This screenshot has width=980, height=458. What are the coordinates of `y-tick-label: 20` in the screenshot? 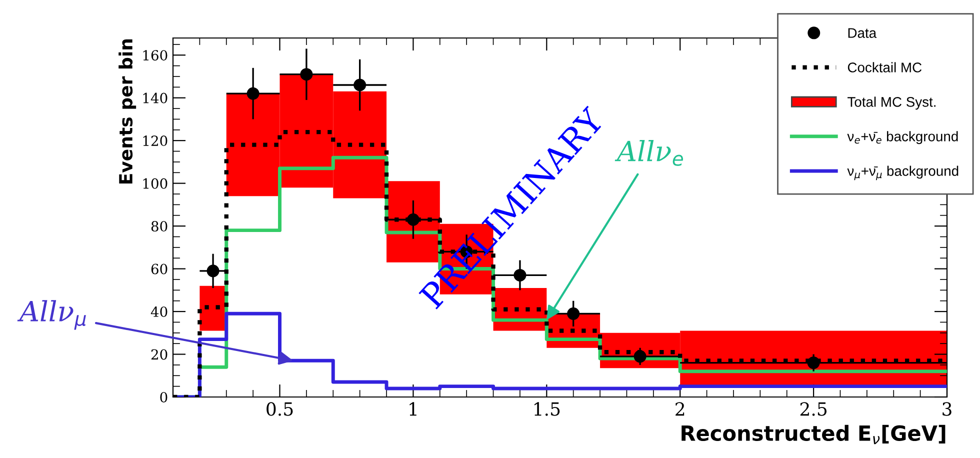 It's located at (159, 354).